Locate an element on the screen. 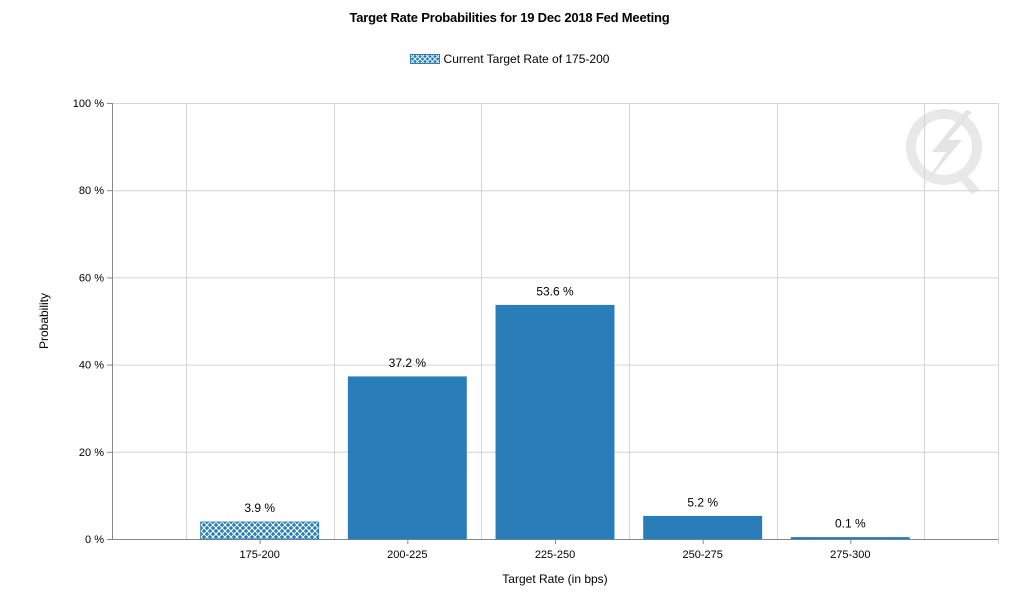 Image resolution: width=1019 pixels, height=604 pixels. legend: Current Target Rate of 175-200 is located at coordinates (509, 59).